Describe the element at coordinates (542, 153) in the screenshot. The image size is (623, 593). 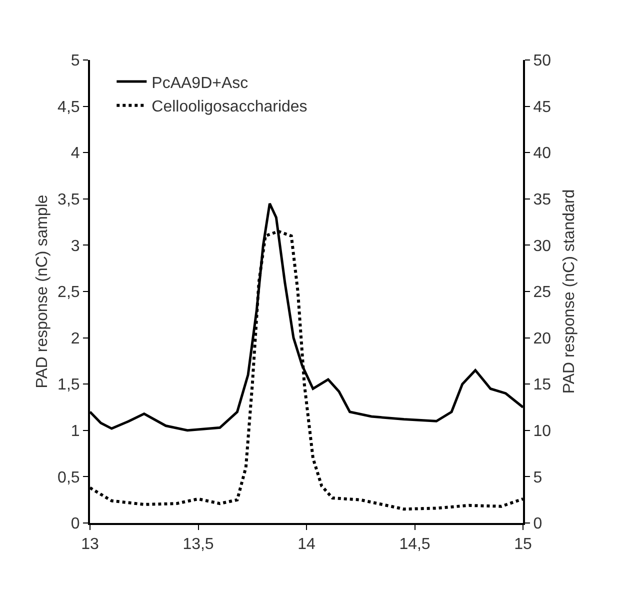
I see `y2-tick-label: 40` at that location.